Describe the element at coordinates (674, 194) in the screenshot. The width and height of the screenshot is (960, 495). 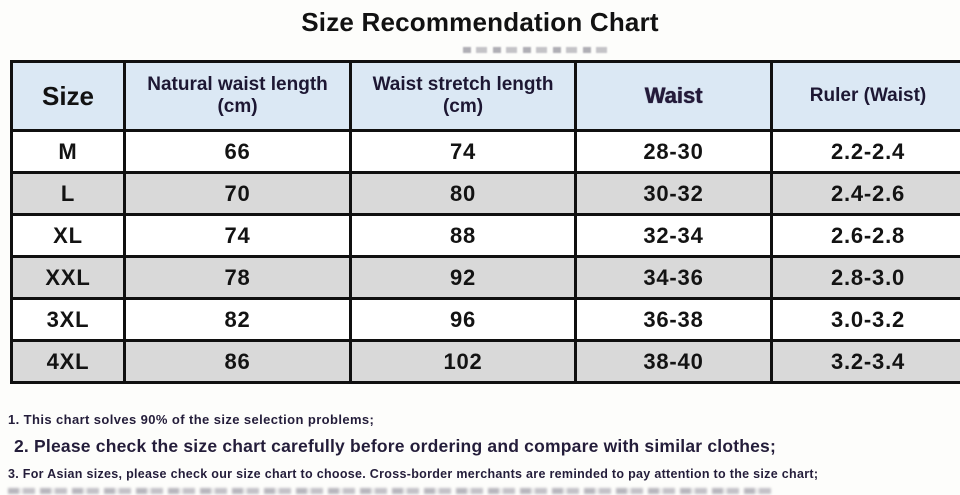
I see `cell-waist: 30-32` at that location.